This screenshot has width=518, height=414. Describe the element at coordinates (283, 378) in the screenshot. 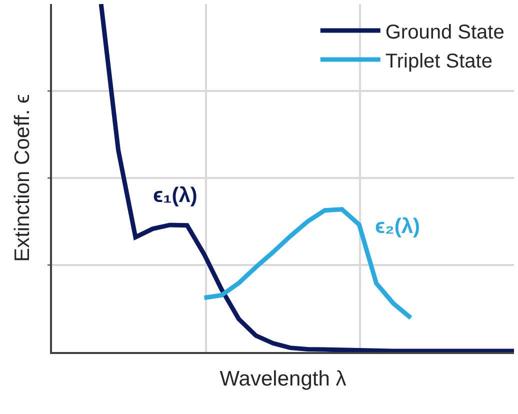

I see `x-axis-title: Wavelength λ` at that location.